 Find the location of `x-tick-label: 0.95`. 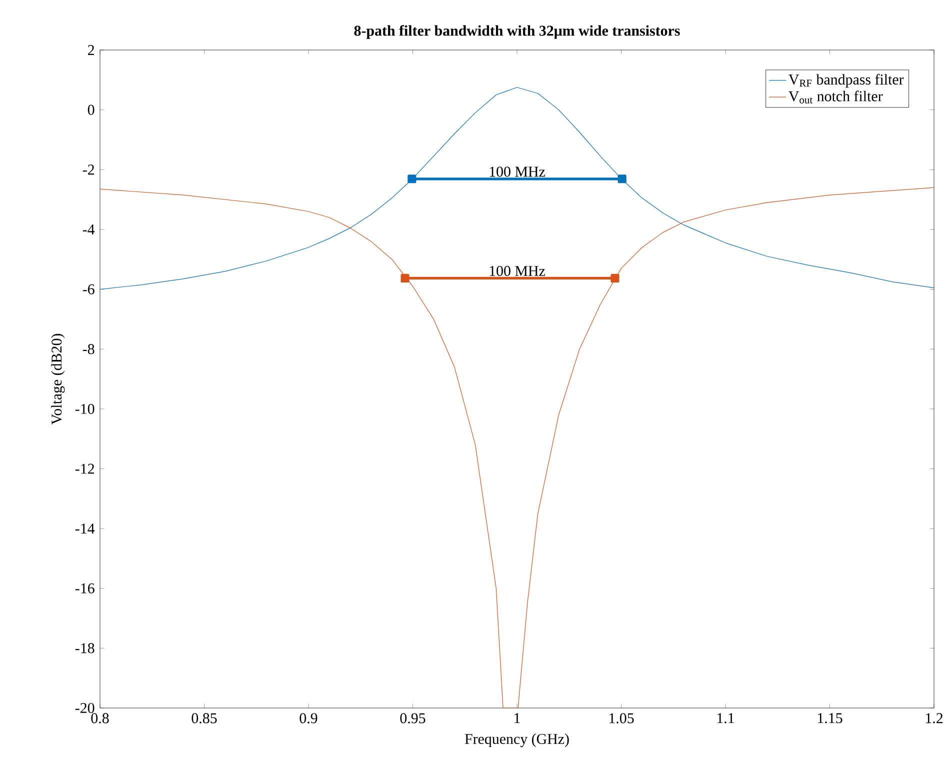

x-tick-label: 0.95 is located at coordinates (413, 718).